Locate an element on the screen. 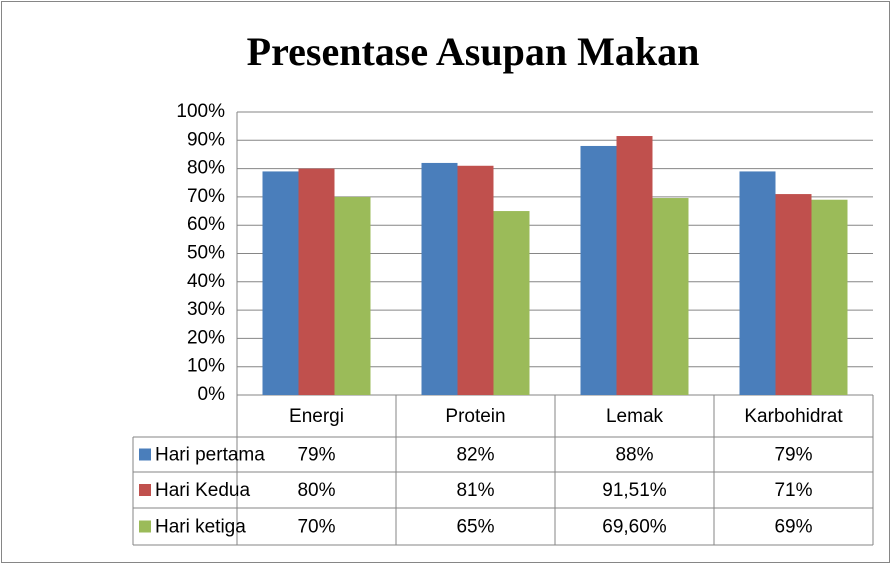 The image size is (893, 565). y-tick-label: 80% is located at coordinates (206, 168).